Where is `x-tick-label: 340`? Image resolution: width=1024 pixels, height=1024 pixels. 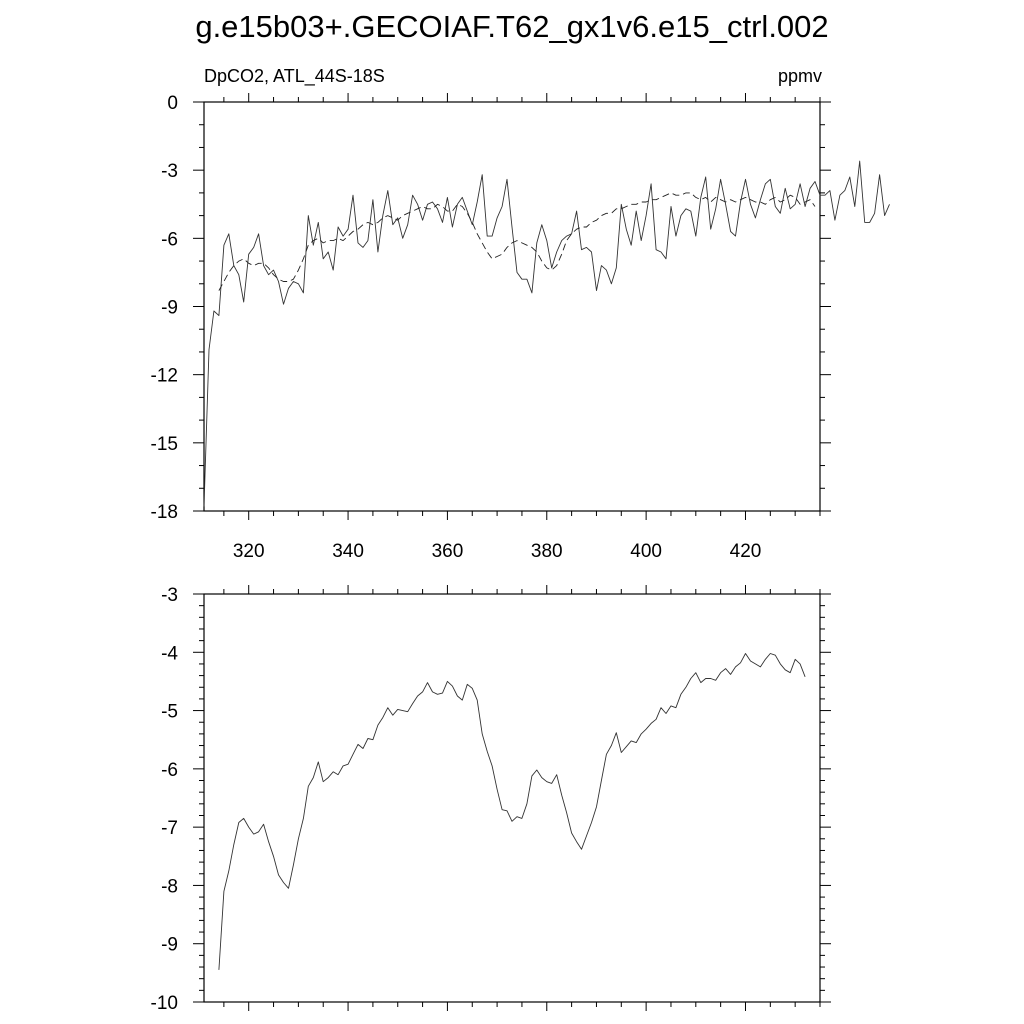 x-tick-label: 340 is located at coordinates (348, 551).